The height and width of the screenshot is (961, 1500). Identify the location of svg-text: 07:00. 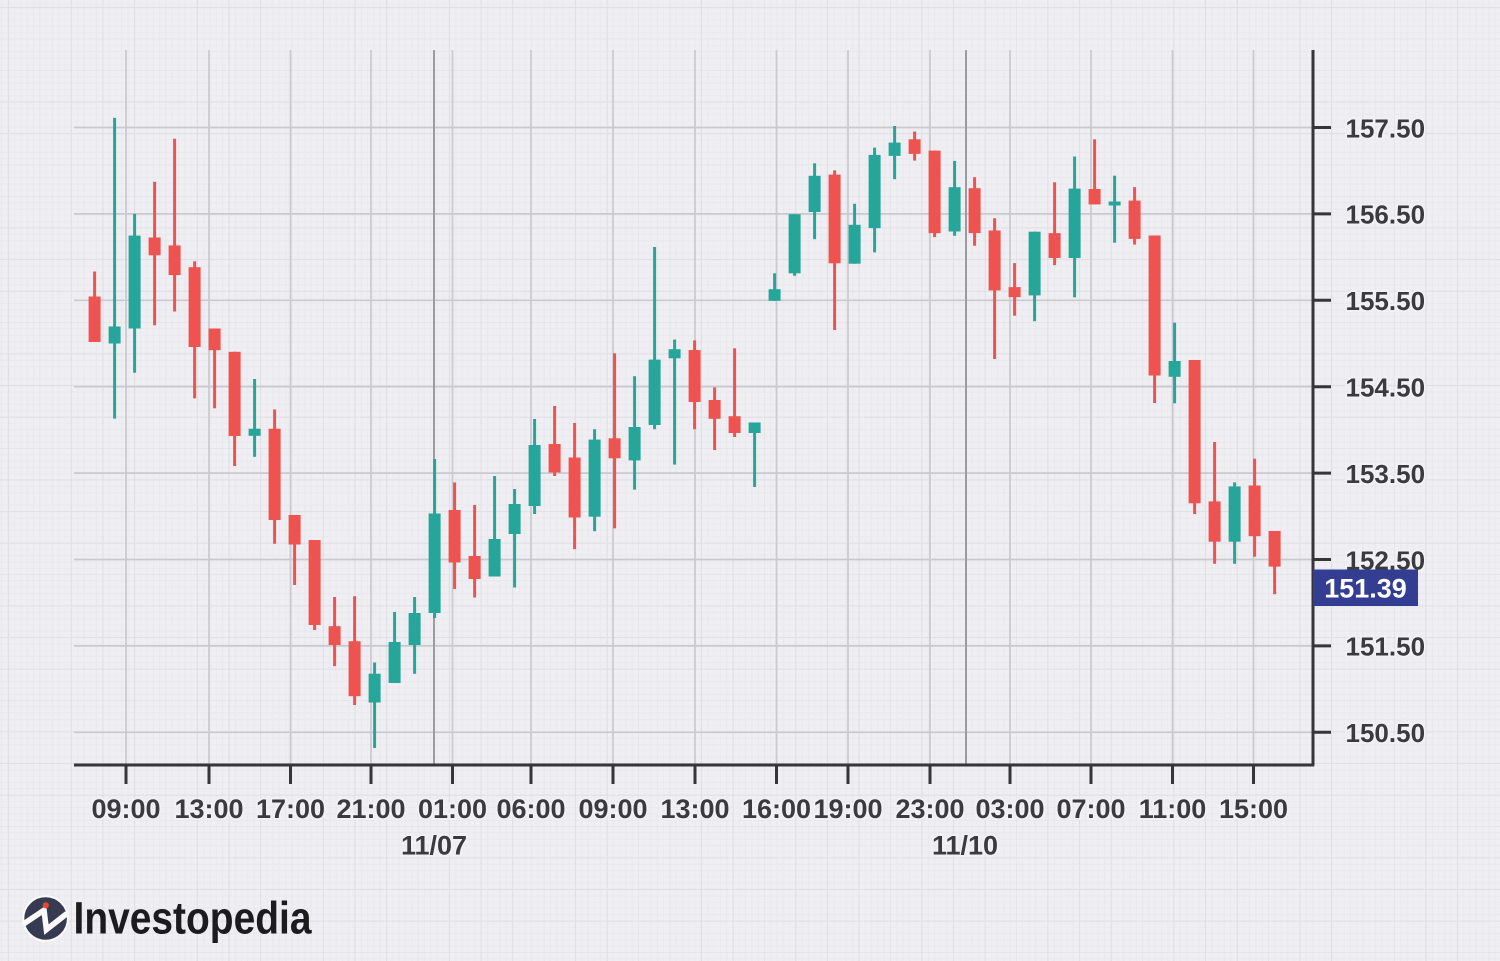
(1090, 809).